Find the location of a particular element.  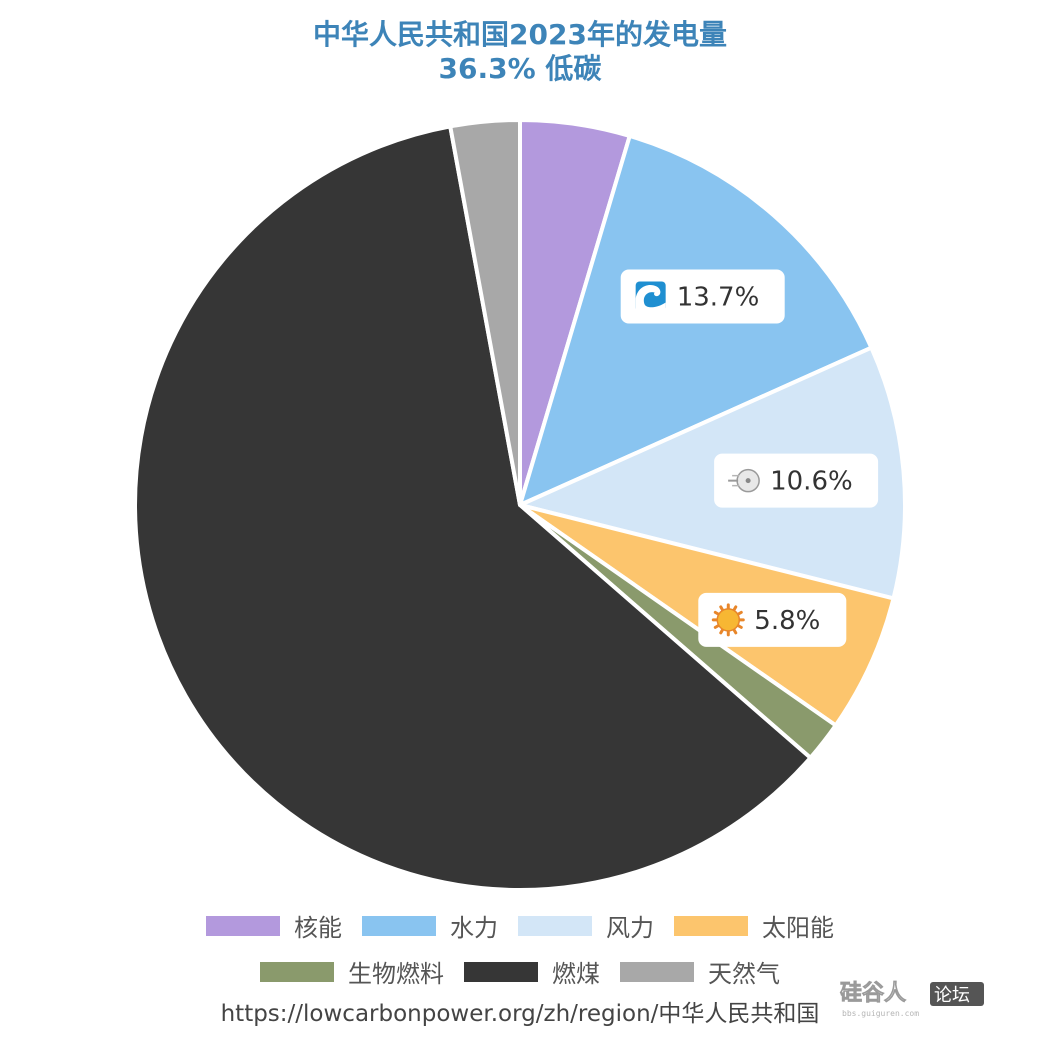

wind-icon is located at coordinates (744, 480).